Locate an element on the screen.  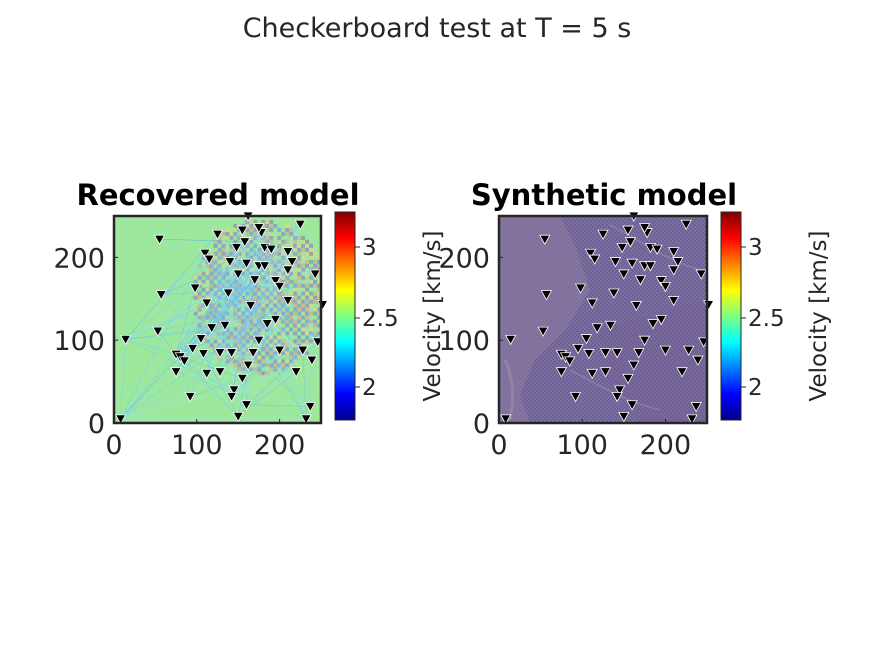
x-tick-label: 0 is located at coordinates (113, 445).